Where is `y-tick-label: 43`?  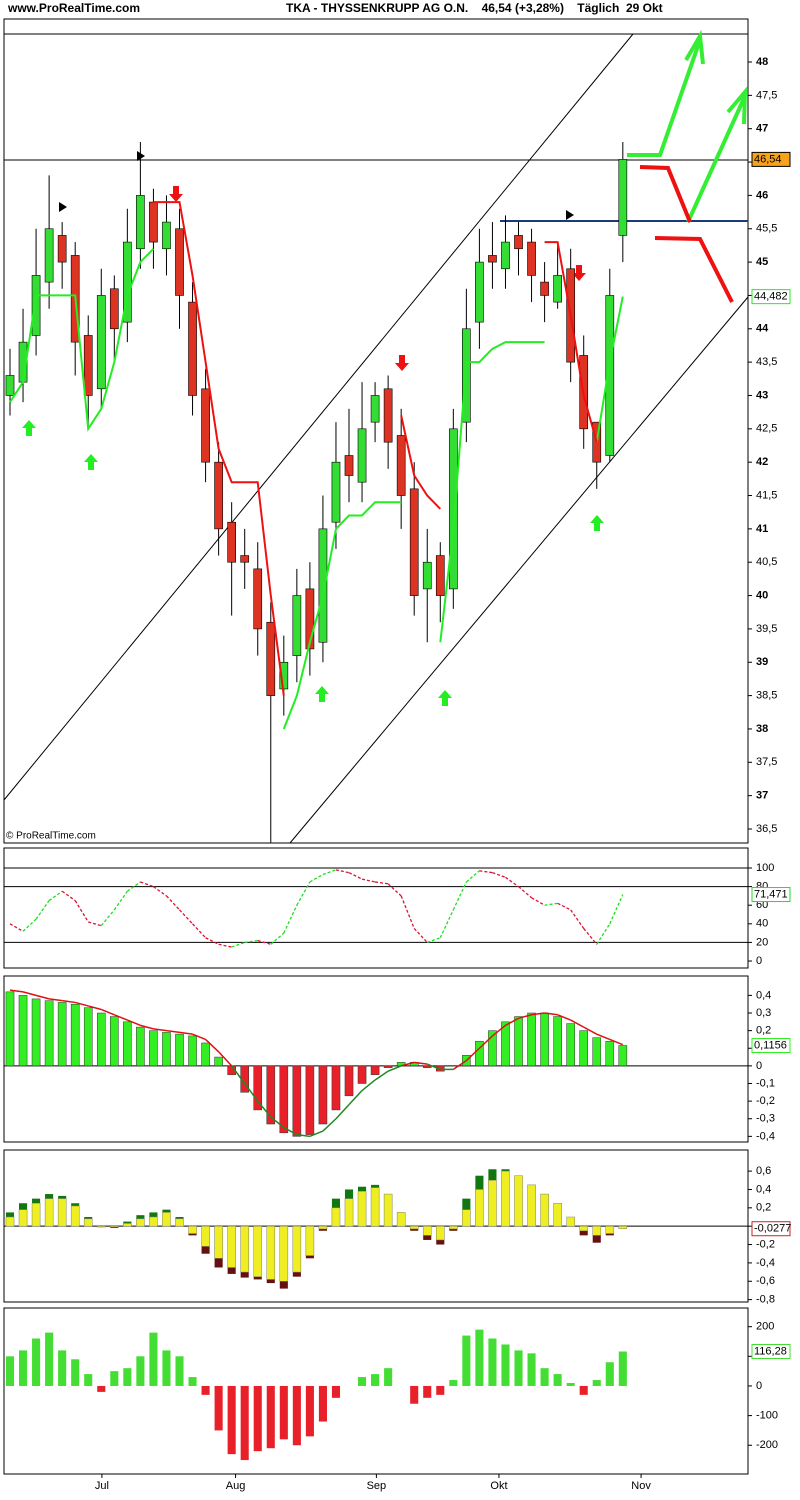
y-tick-label: 43 is located at coordinates (762, 395).